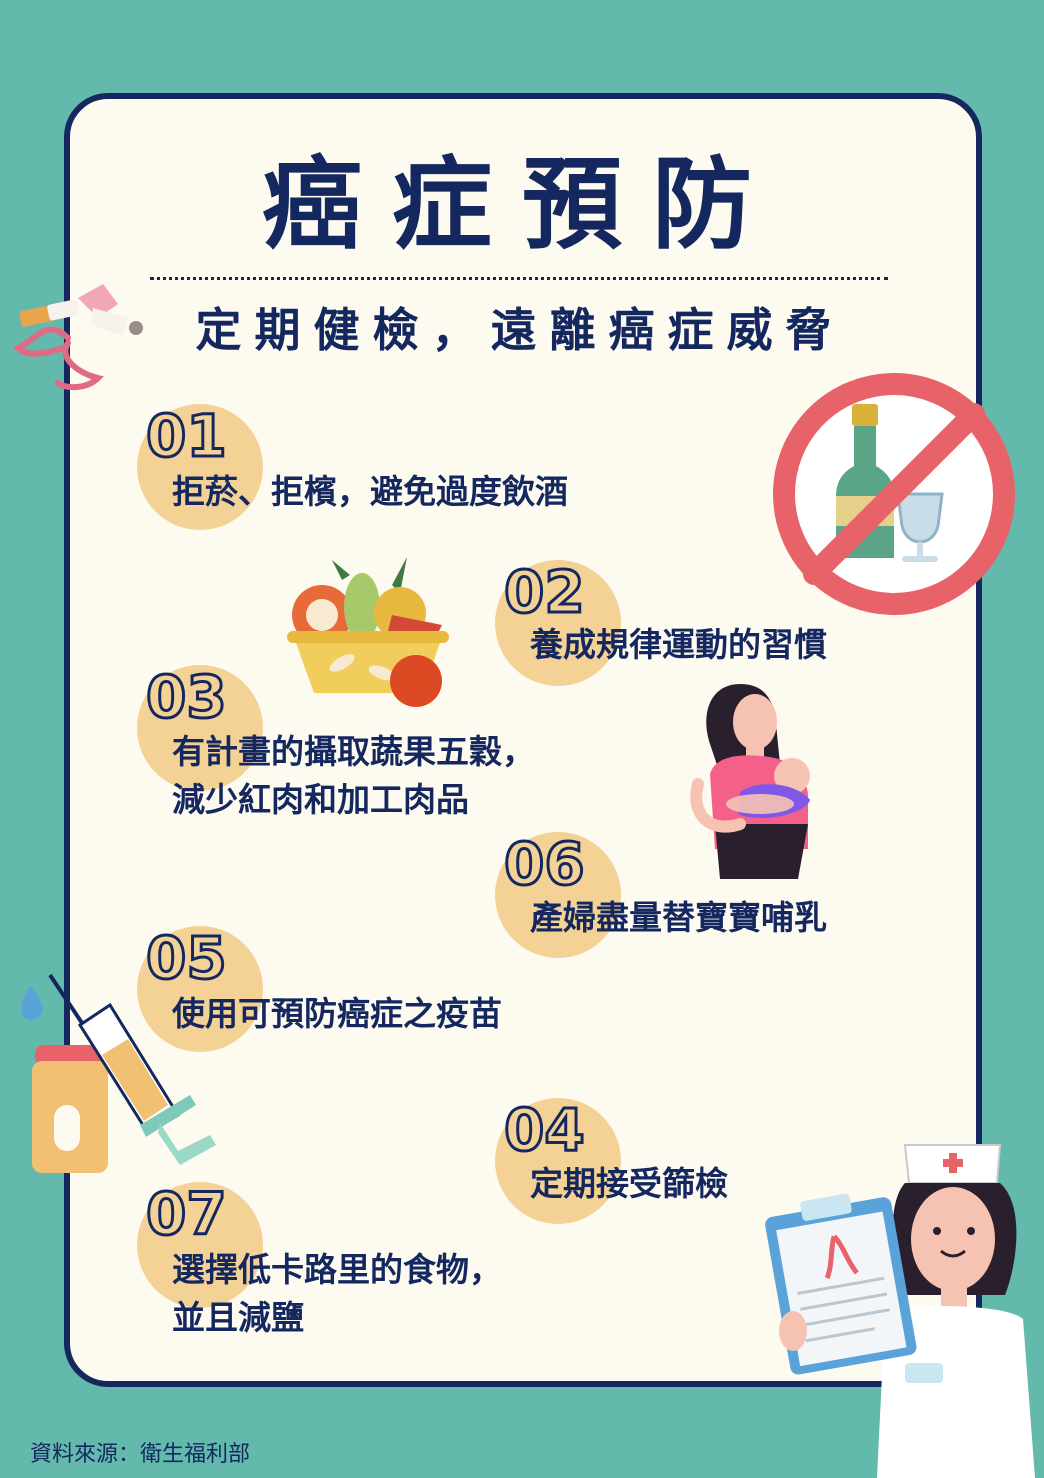 This screenshot has width=1044, height=1478. I want to click on fruit-basket-icon, so click(368, 632).